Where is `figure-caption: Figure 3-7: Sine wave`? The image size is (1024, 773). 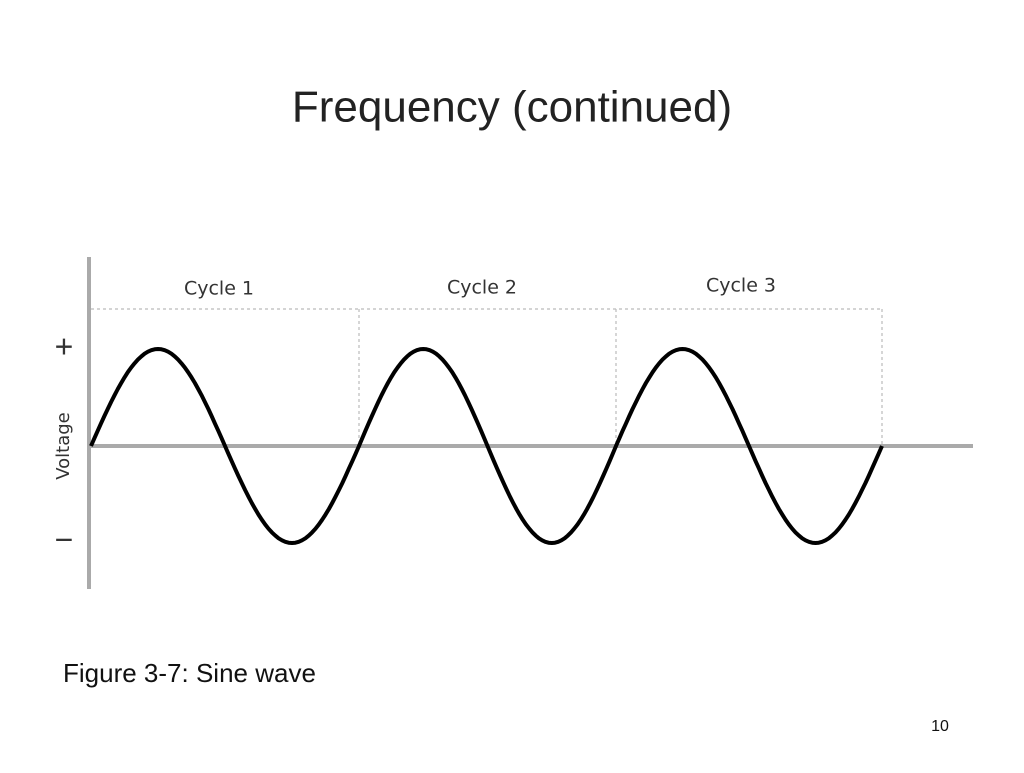
figure-caption: Figure 3-7: Sine wave is located at coordinates (189, 673).